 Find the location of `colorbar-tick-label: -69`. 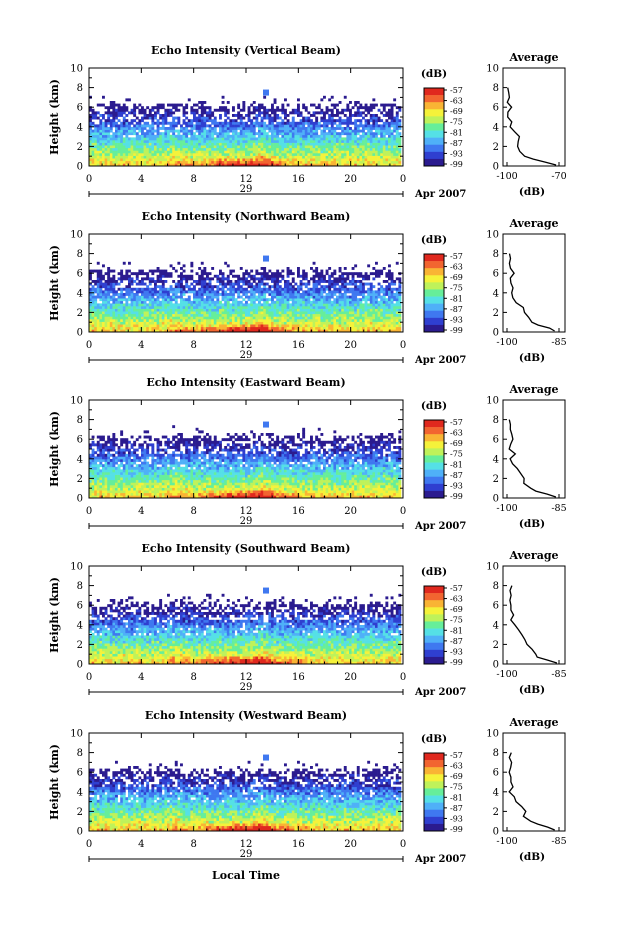

colorbar-tick-label: -69 is located at coordinates (456, 776).